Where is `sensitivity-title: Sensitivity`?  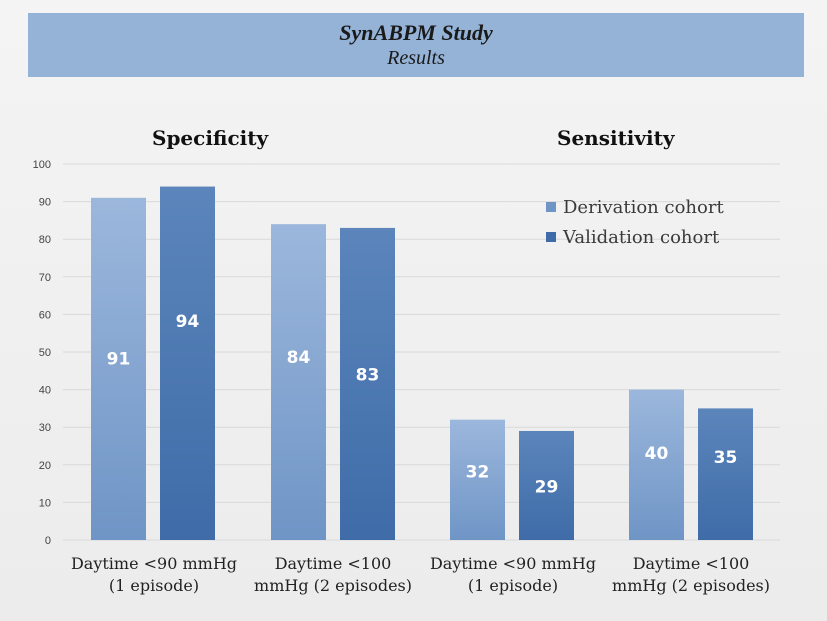
sensitivity-title: Sensitivity is located at coordinates (616, 138).